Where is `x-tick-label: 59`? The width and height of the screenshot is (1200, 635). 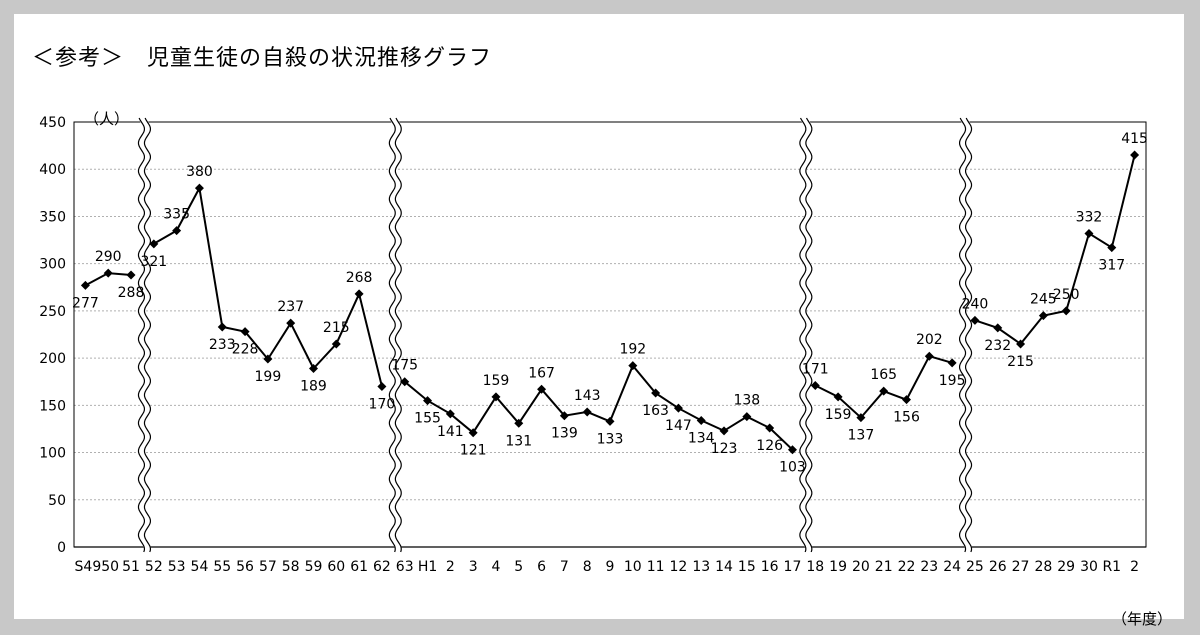
x-tick-label: 59 is located at coordinates (314, 567).